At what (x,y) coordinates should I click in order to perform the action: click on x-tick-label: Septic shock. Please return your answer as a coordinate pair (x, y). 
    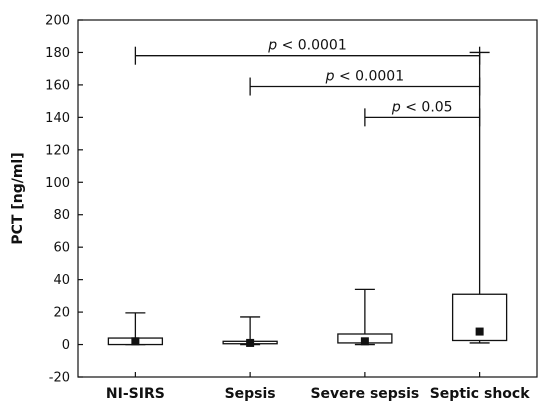
    Looking at the image, I should click on (480, 394).